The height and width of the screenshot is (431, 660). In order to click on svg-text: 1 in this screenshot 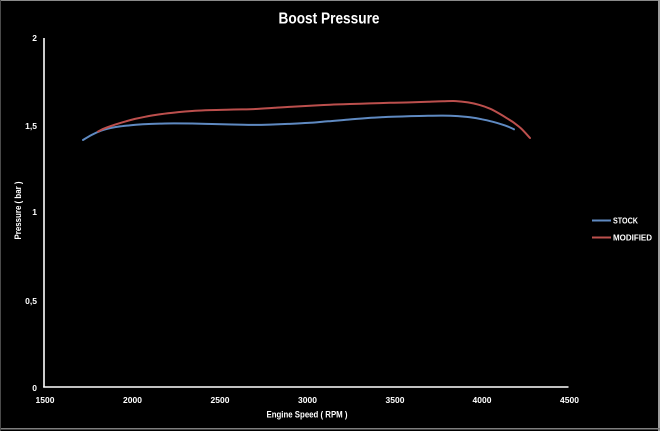, I will do `click(34, 212)`.